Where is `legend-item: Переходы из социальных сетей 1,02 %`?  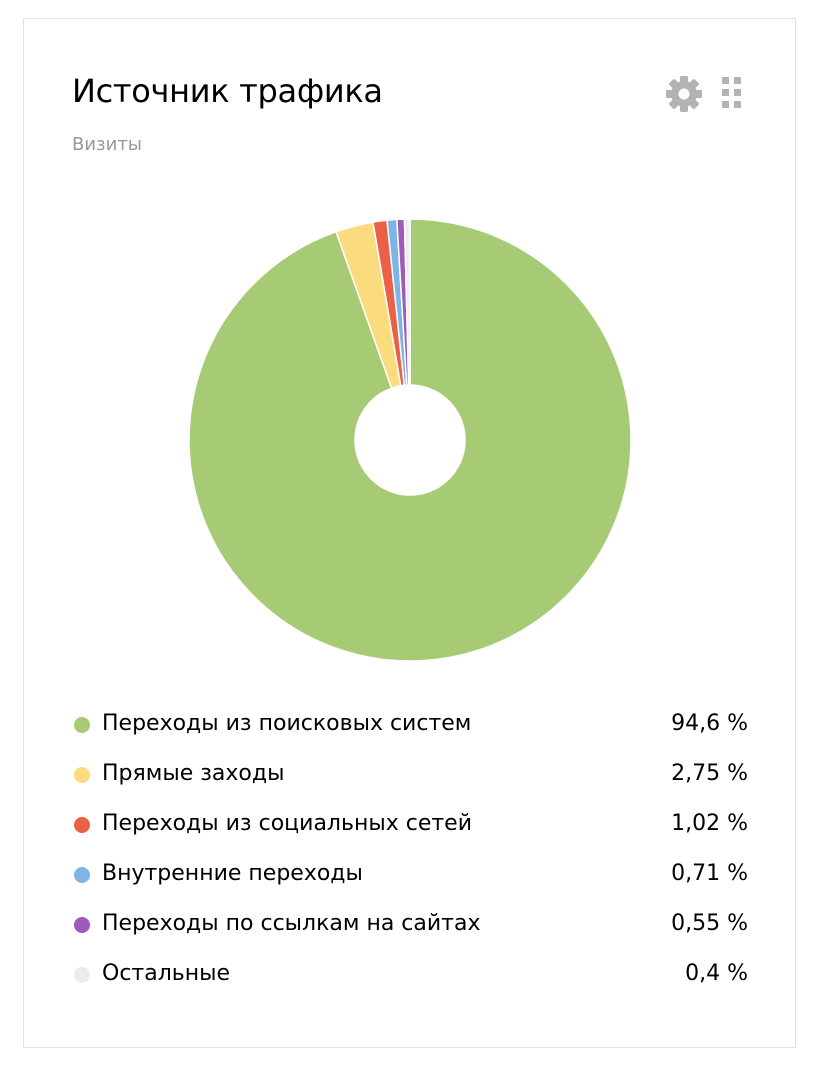 legend-item: Переходы из социальных сетей 1,02 % is located at coordinates (410, 825).